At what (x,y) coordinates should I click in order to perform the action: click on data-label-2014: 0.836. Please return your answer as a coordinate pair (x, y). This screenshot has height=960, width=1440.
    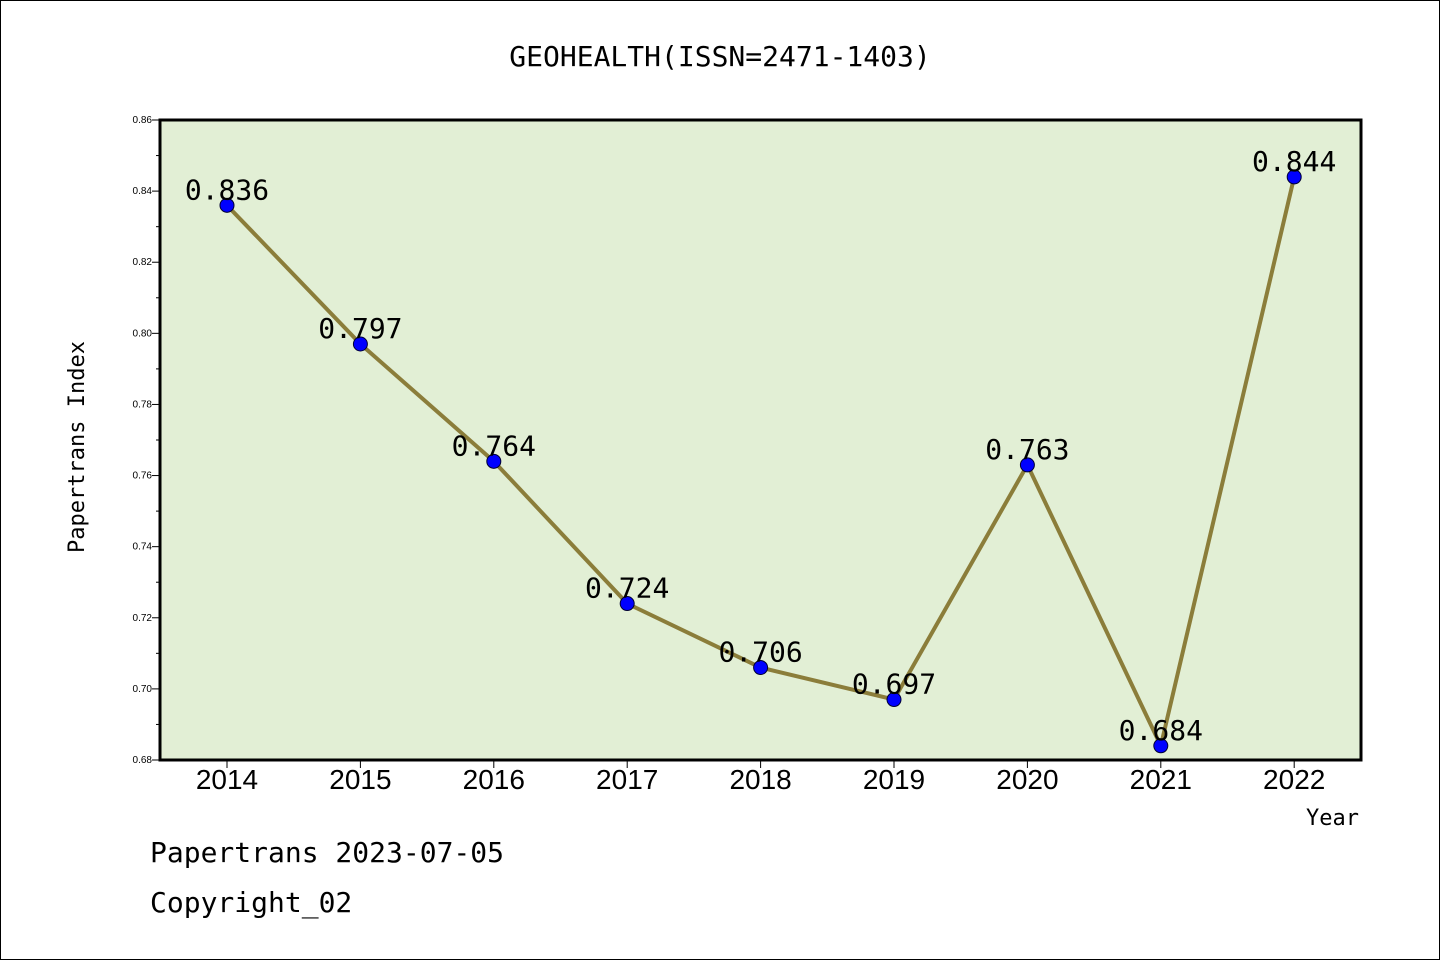
    Looking at the image, I should click on (227, 189).